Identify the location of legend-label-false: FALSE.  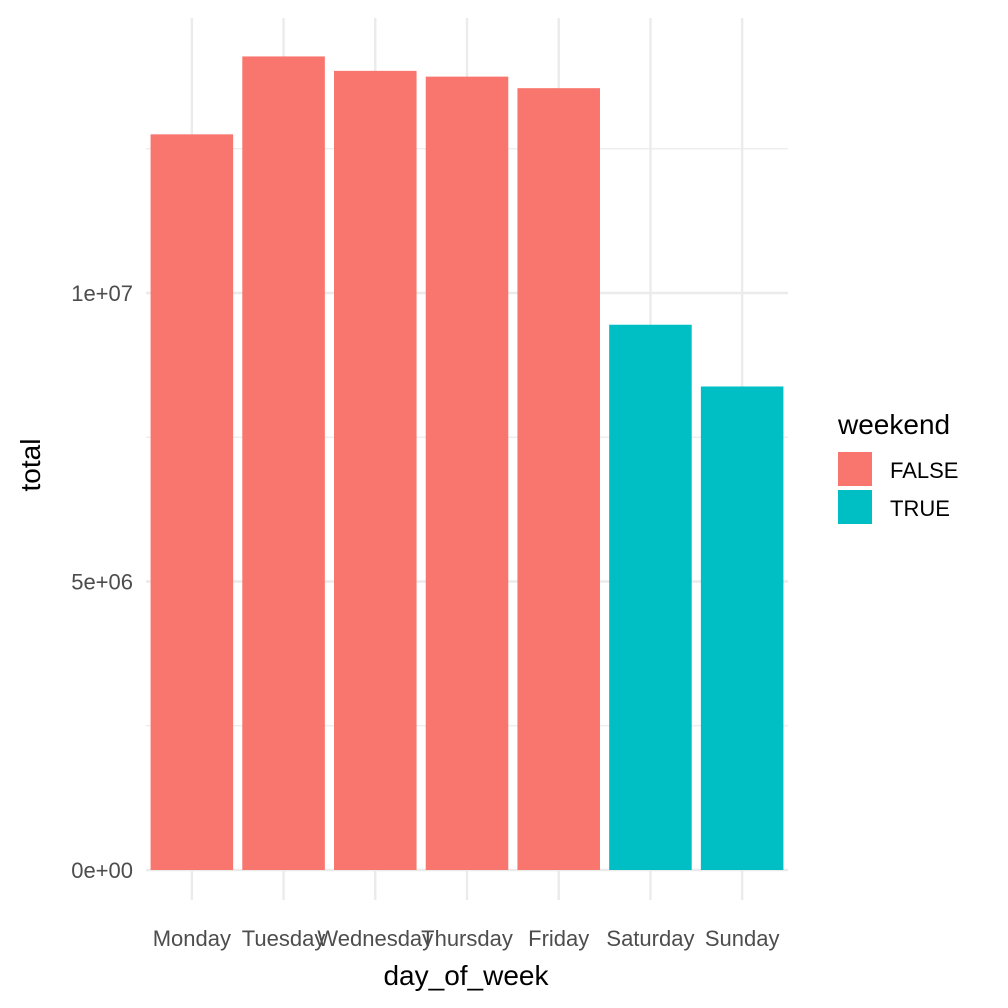
(924, 470).